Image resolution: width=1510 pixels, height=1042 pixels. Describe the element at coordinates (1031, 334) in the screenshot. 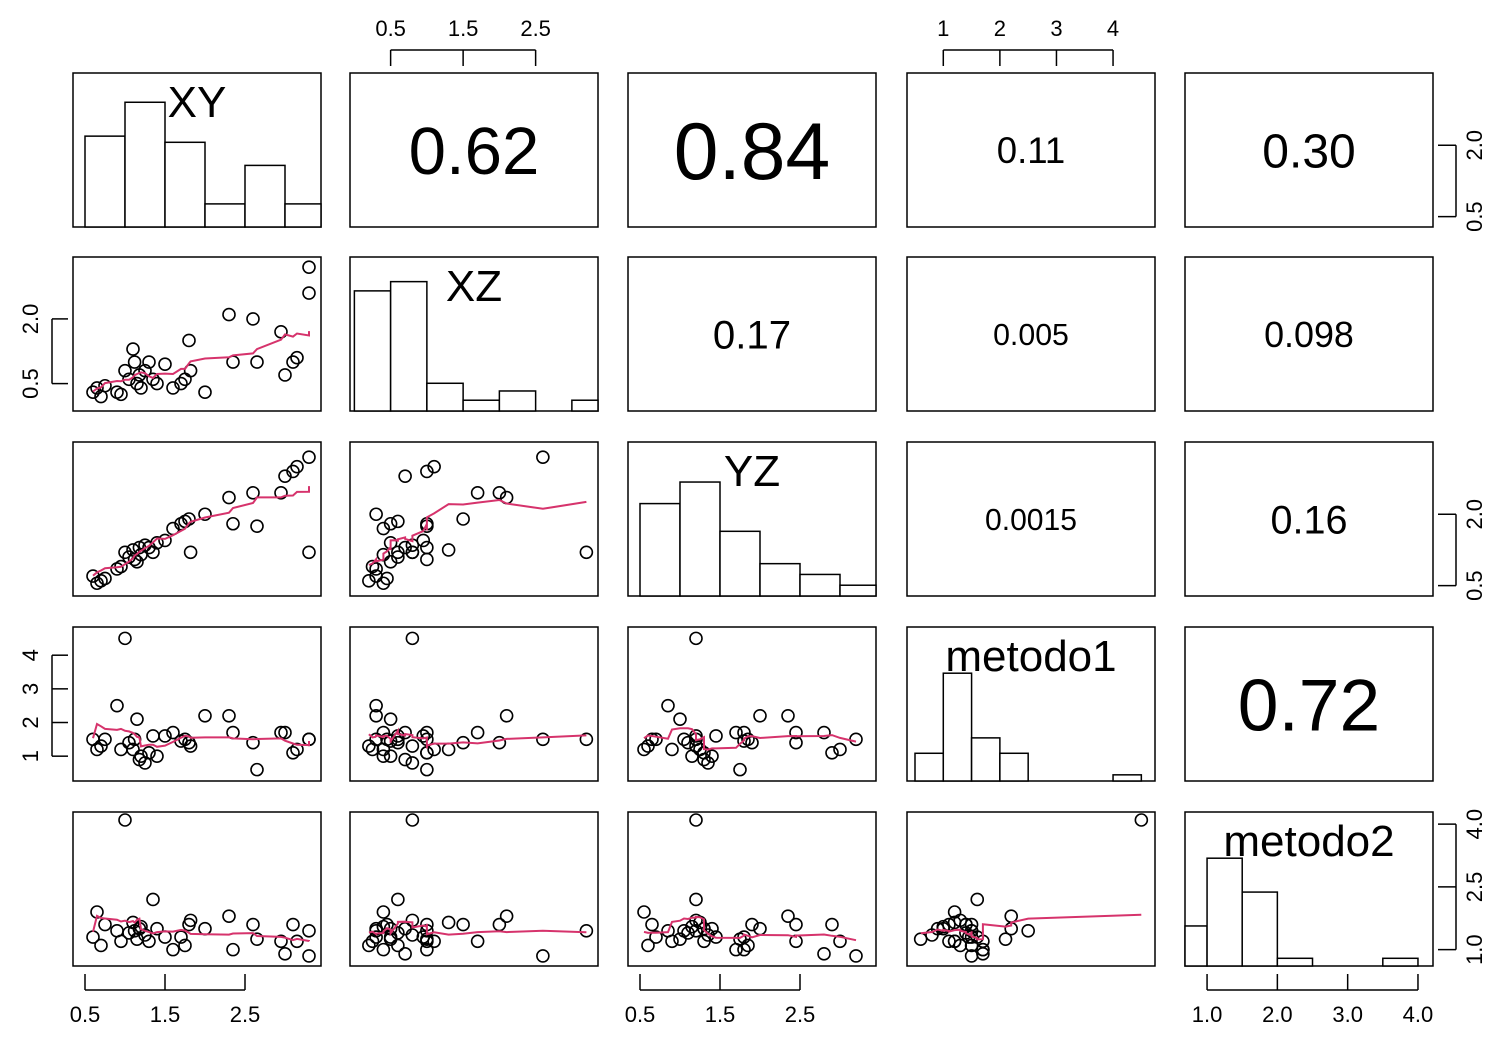

I see `panel-XZ-metodo1: 0.005` at that location.